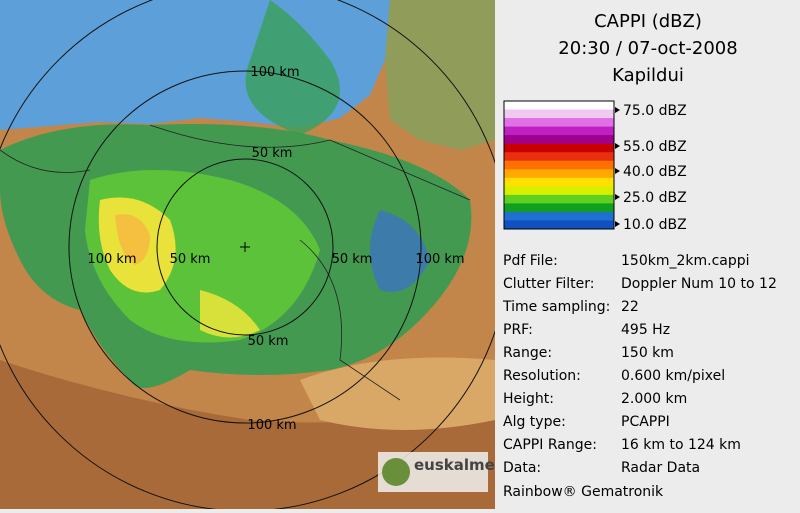 The height and width of the screenshot is (513, 800). Describe the element at coordinates (648, 21) in the screenshot. I see `title: CAPPI (dBZ)` at that location.